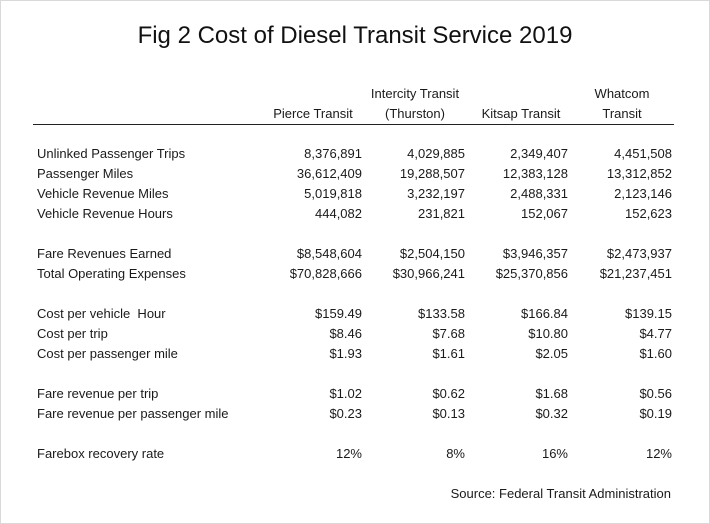  I want to click on row-label: Cost per vehicle Hour, so click(101, 313).